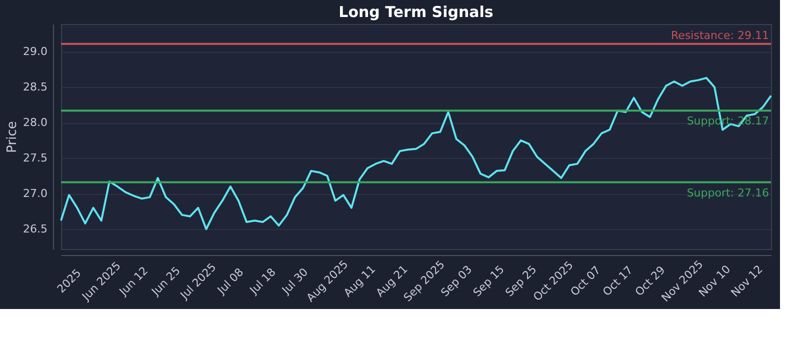  Describe the element at coordinates (747, 281) in the screenshot. I see `x-tick-label: Nov 12` at that location.